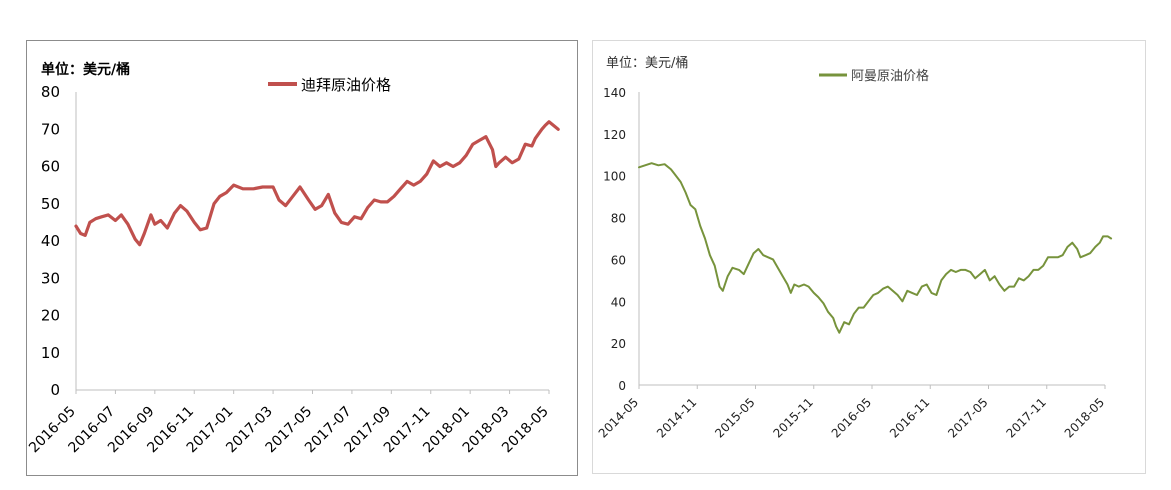  I want to click on legend-label: 迪拜原油价格, so click(346, 85).